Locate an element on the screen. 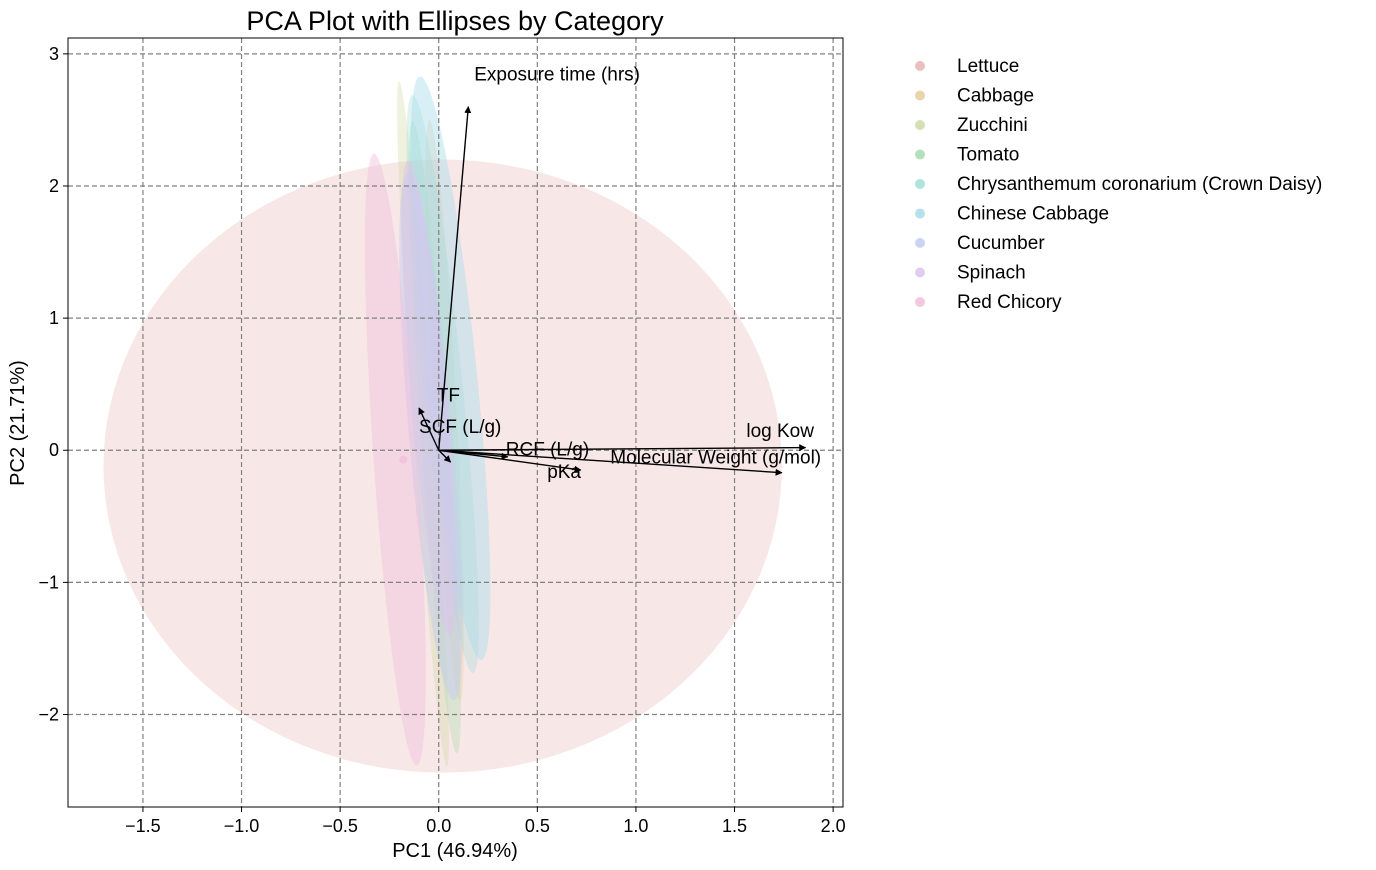  y-axis-label: PC2 (21.71%) is located at coordinates (18, 423).